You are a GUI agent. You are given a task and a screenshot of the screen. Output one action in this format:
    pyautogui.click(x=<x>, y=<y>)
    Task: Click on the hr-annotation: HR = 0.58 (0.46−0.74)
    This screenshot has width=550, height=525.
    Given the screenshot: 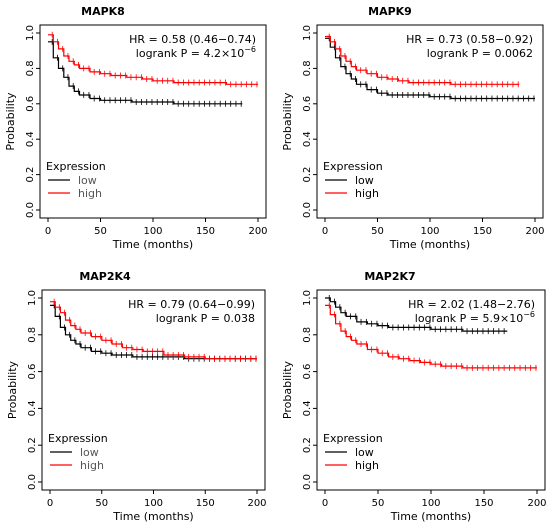 What is the action you would take?
    pyautogui.click(x=192, y=39)
    